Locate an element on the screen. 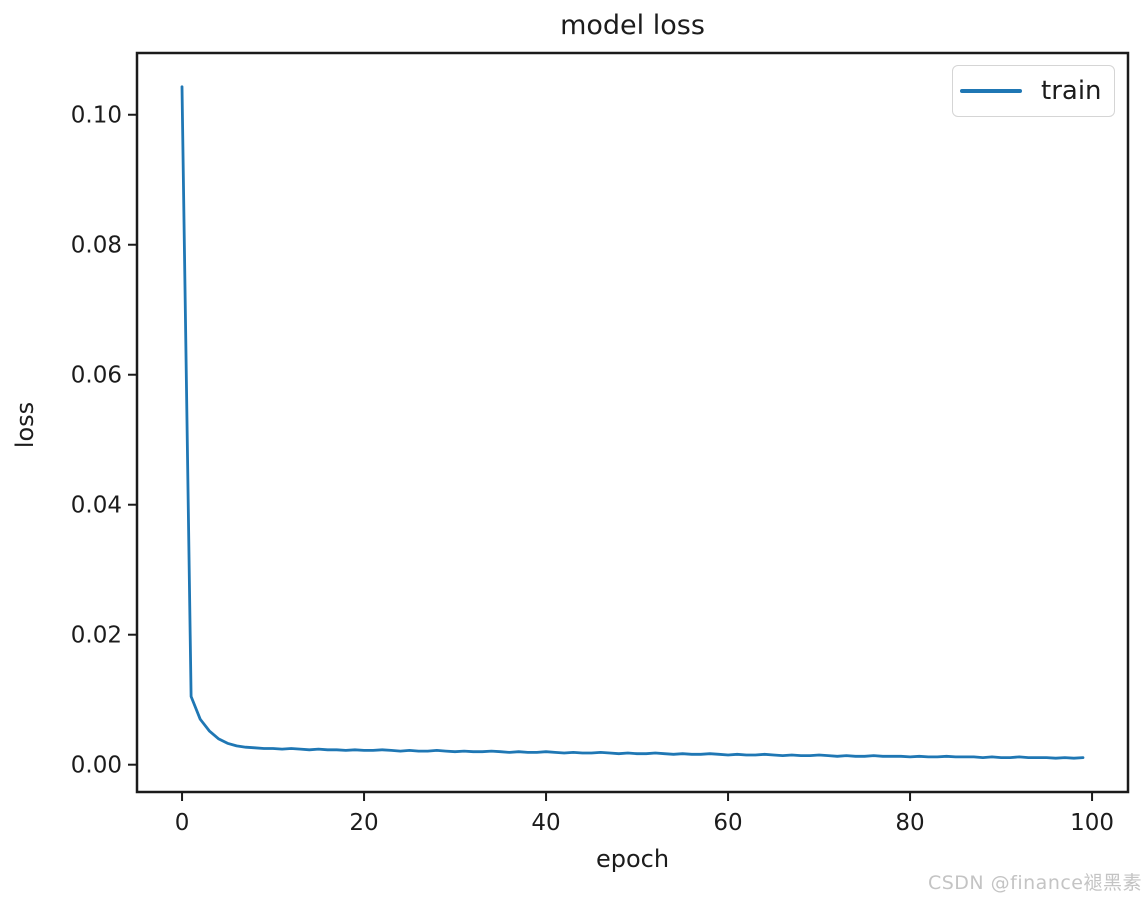  legend-label-train: train is located at coordinates (1071, 91).